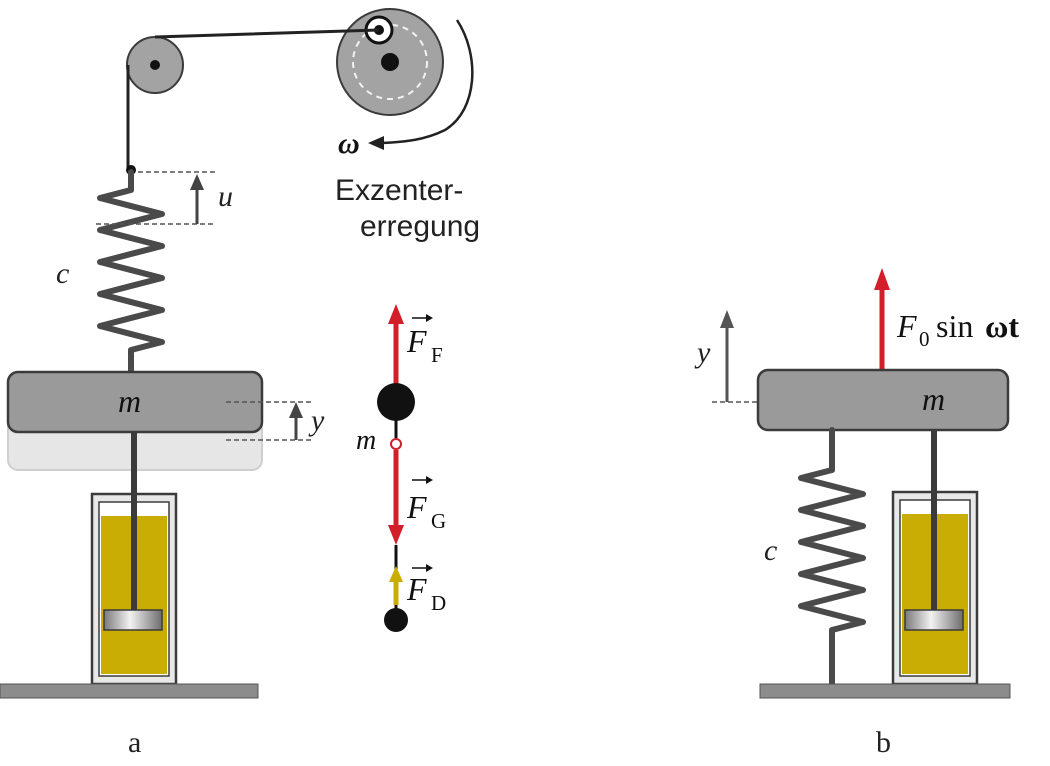 The width and height of the screenshot is (1050, 766). What do you see at coordinates (401, 468) in the screenshot?
I see `free-body-diagram: F F m F G F D` at bounding box center [401, 468].